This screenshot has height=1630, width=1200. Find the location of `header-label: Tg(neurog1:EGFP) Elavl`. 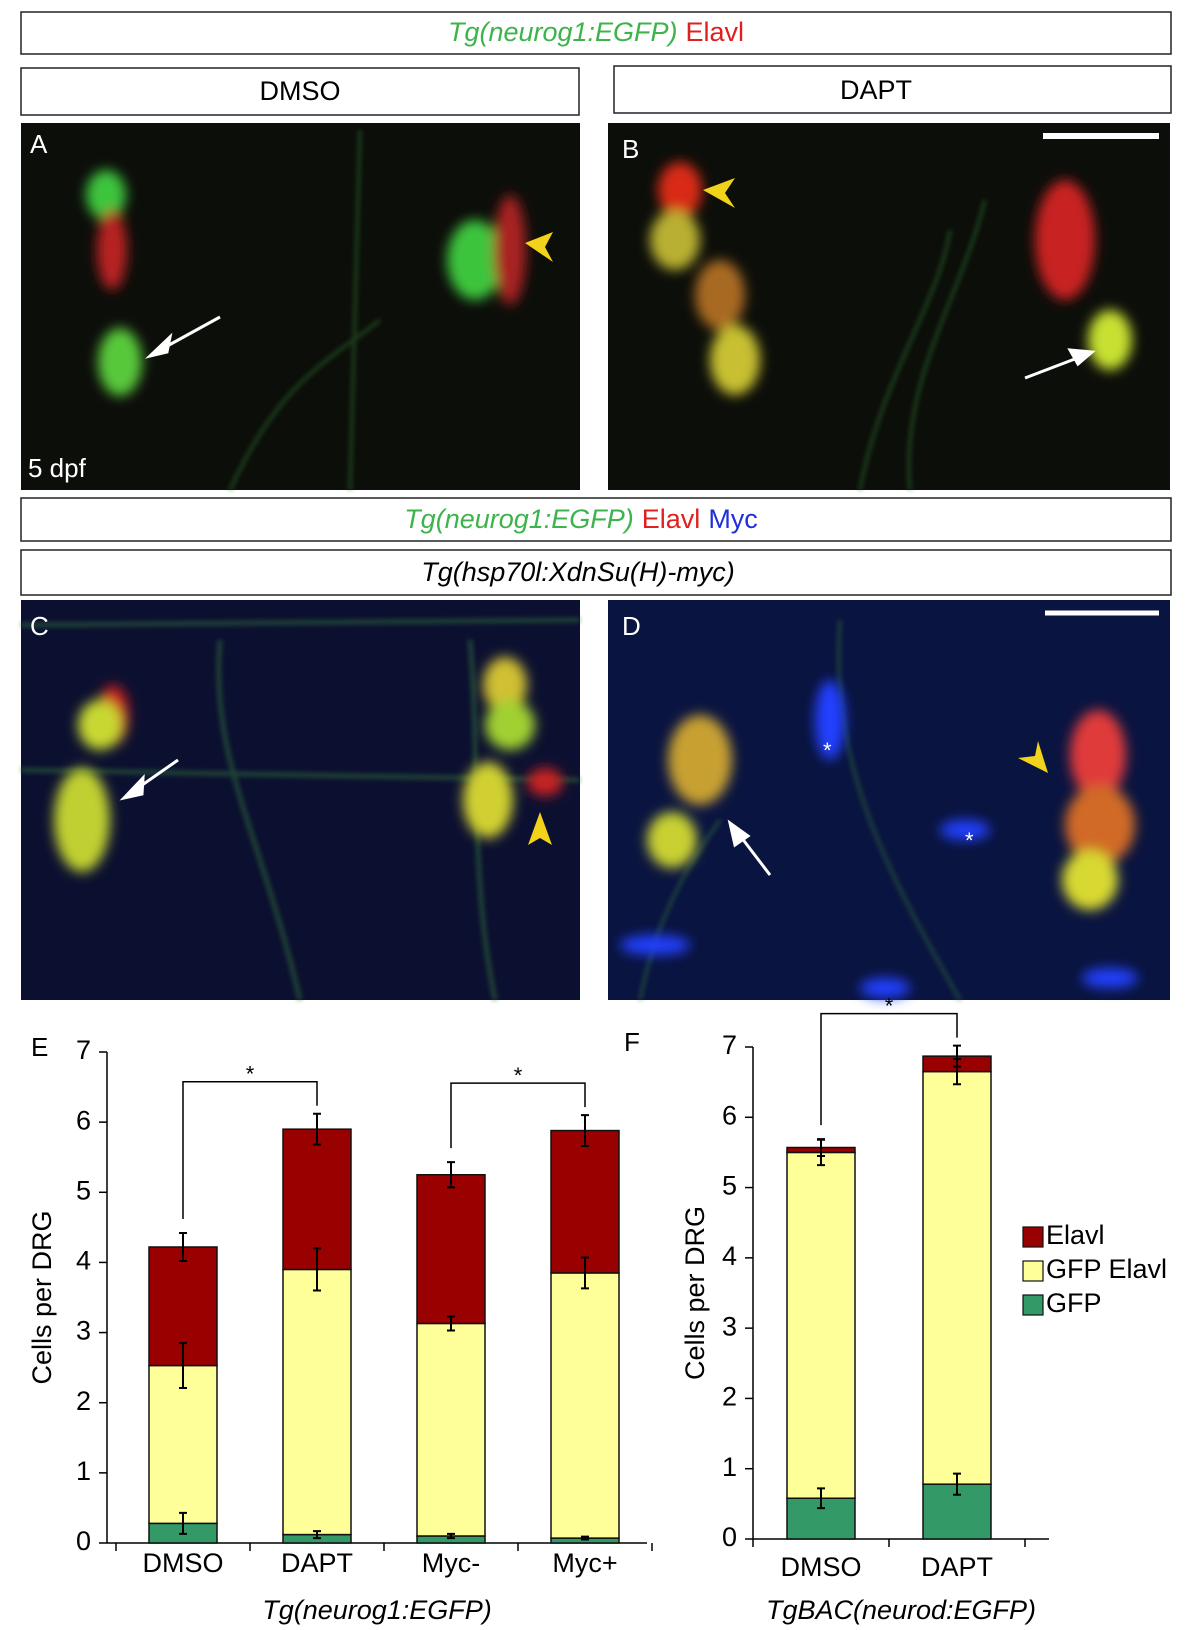

header-label: Tg(neurog1:EGFP) Elavl is located at coordinates (596, 32).